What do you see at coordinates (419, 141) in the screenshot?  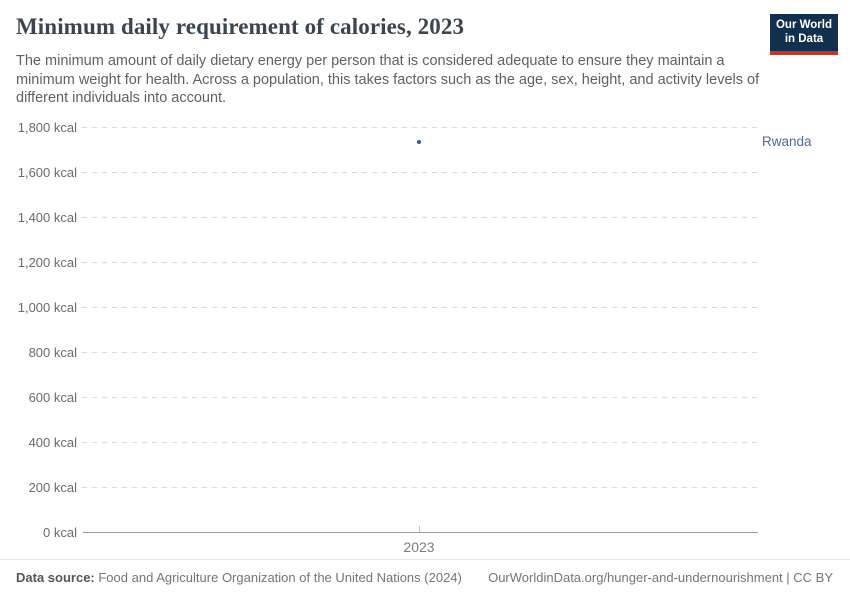 I see `data-point-rwanda` at bounding box center [419, 141].